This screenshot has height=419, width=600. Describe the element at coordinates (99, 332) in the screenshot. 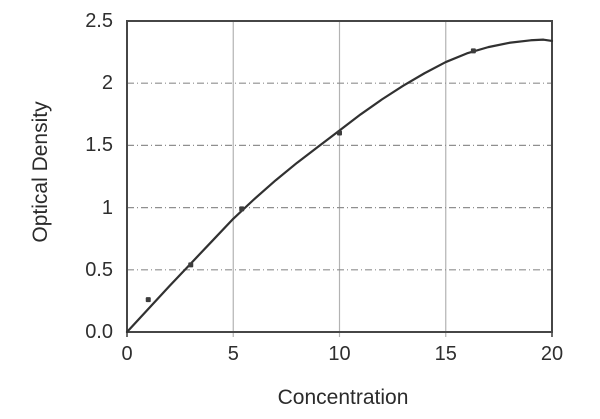

I see `y-tick-label: 0.0` at that location.